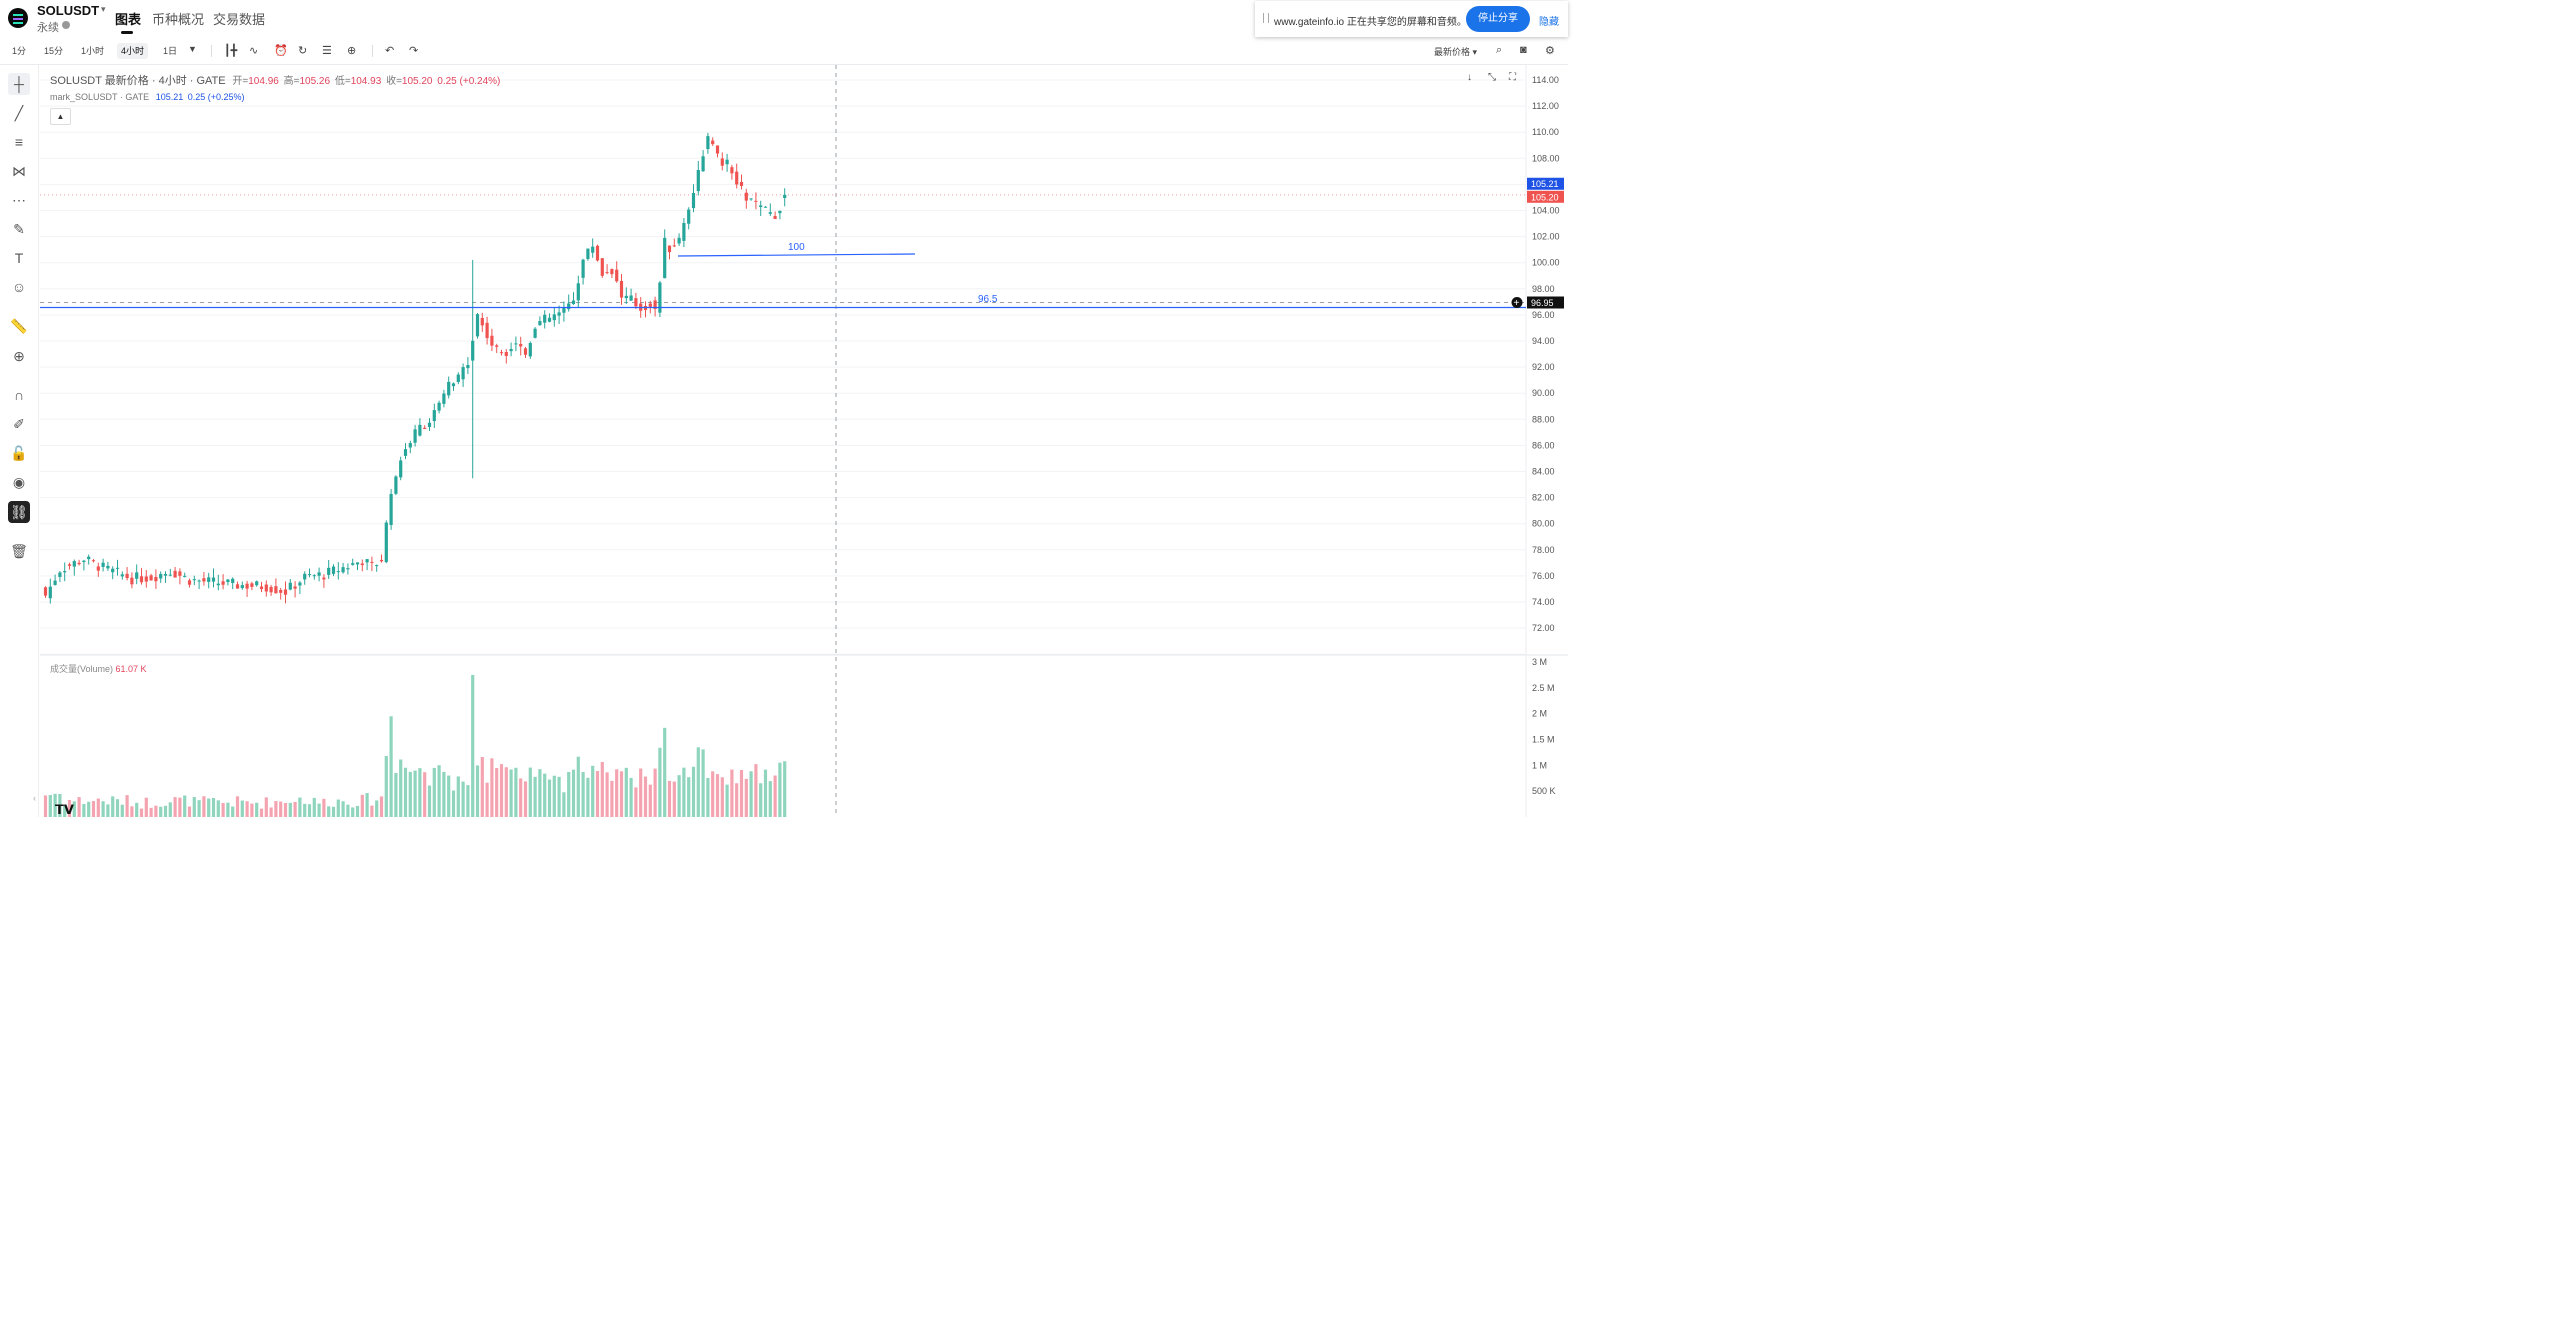  Describe the element at coordinates (231, 51) in the screenshot. I see `candle-type-icon: ┃╋` at that location.